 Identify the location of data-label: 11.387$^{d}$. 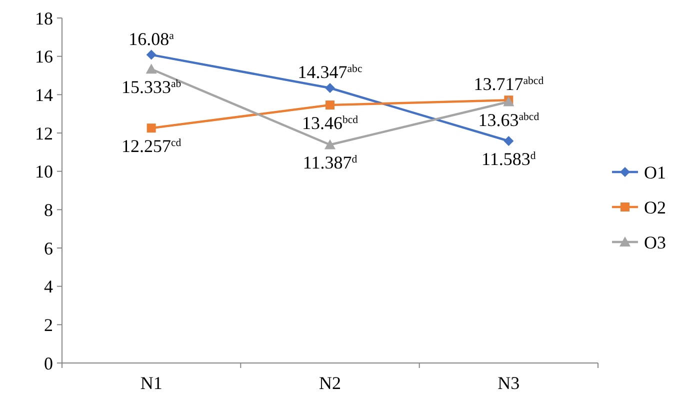
(330, 162).